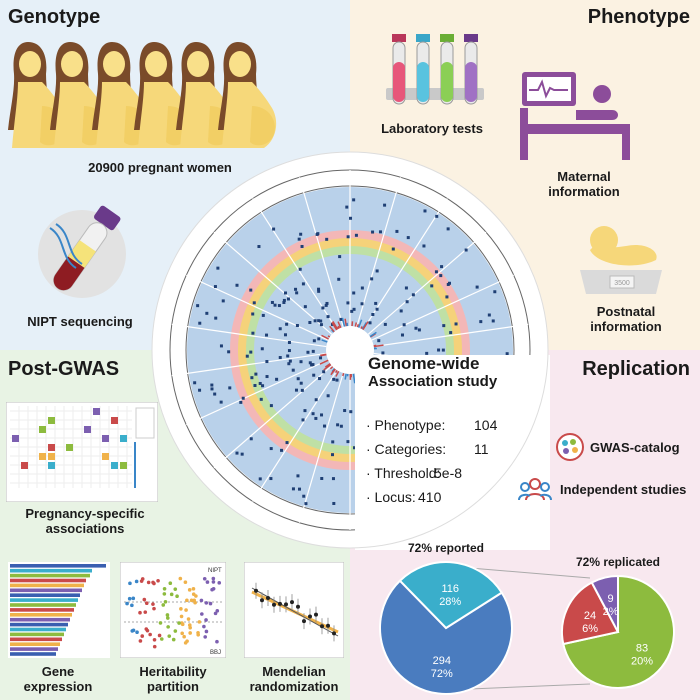 This screenshot has height=700, width=700. What do you see at coordinates (391, 497) in the screenshot?
I see `stat-locus-key: · Locus:` at bounding box center [391, 497].